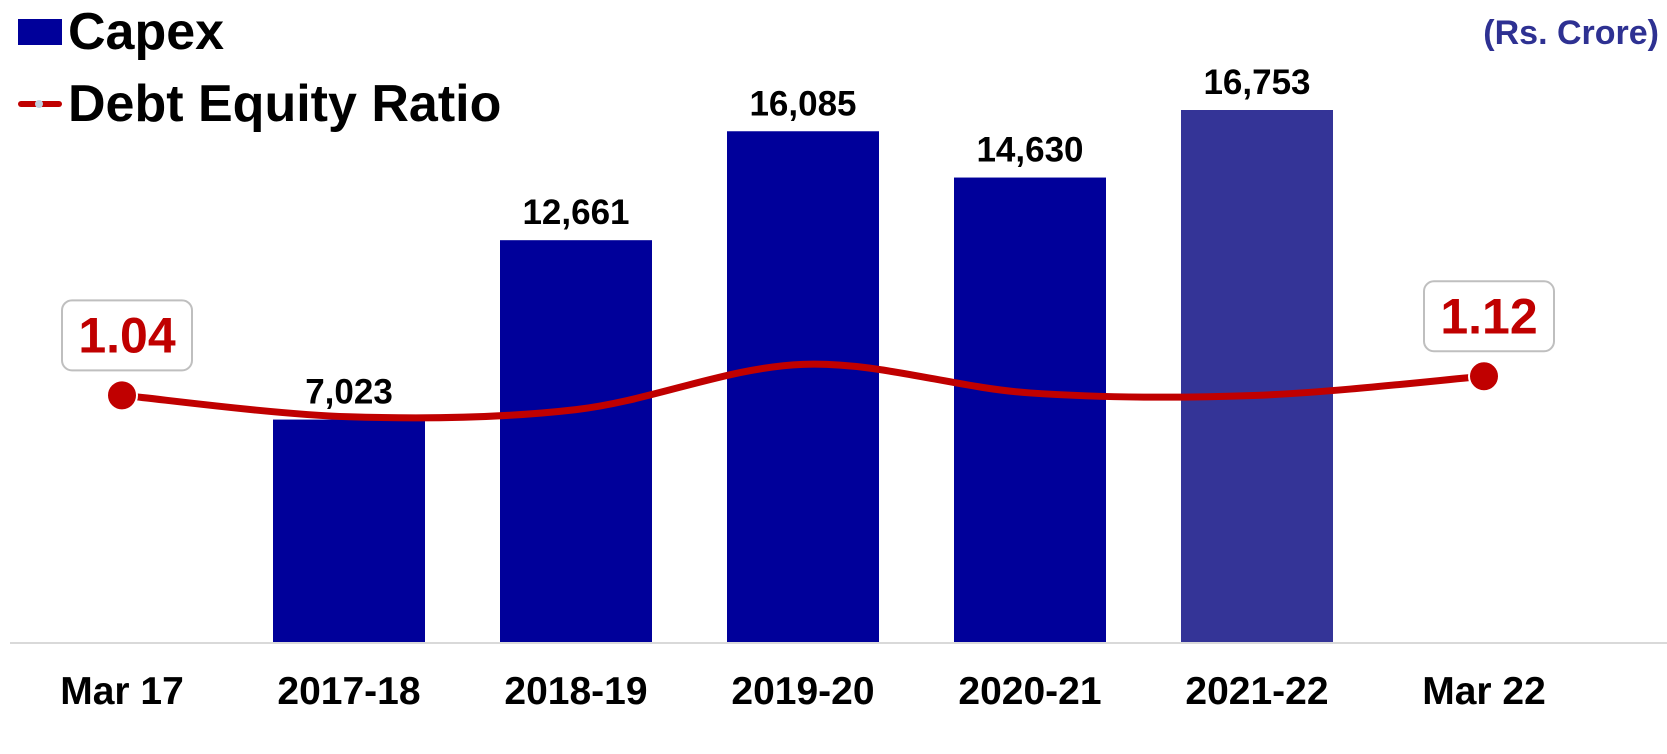 This screenshot has width=1667, height=754. I want to click on debt-equity-legend-swatch, so click(40, 104).